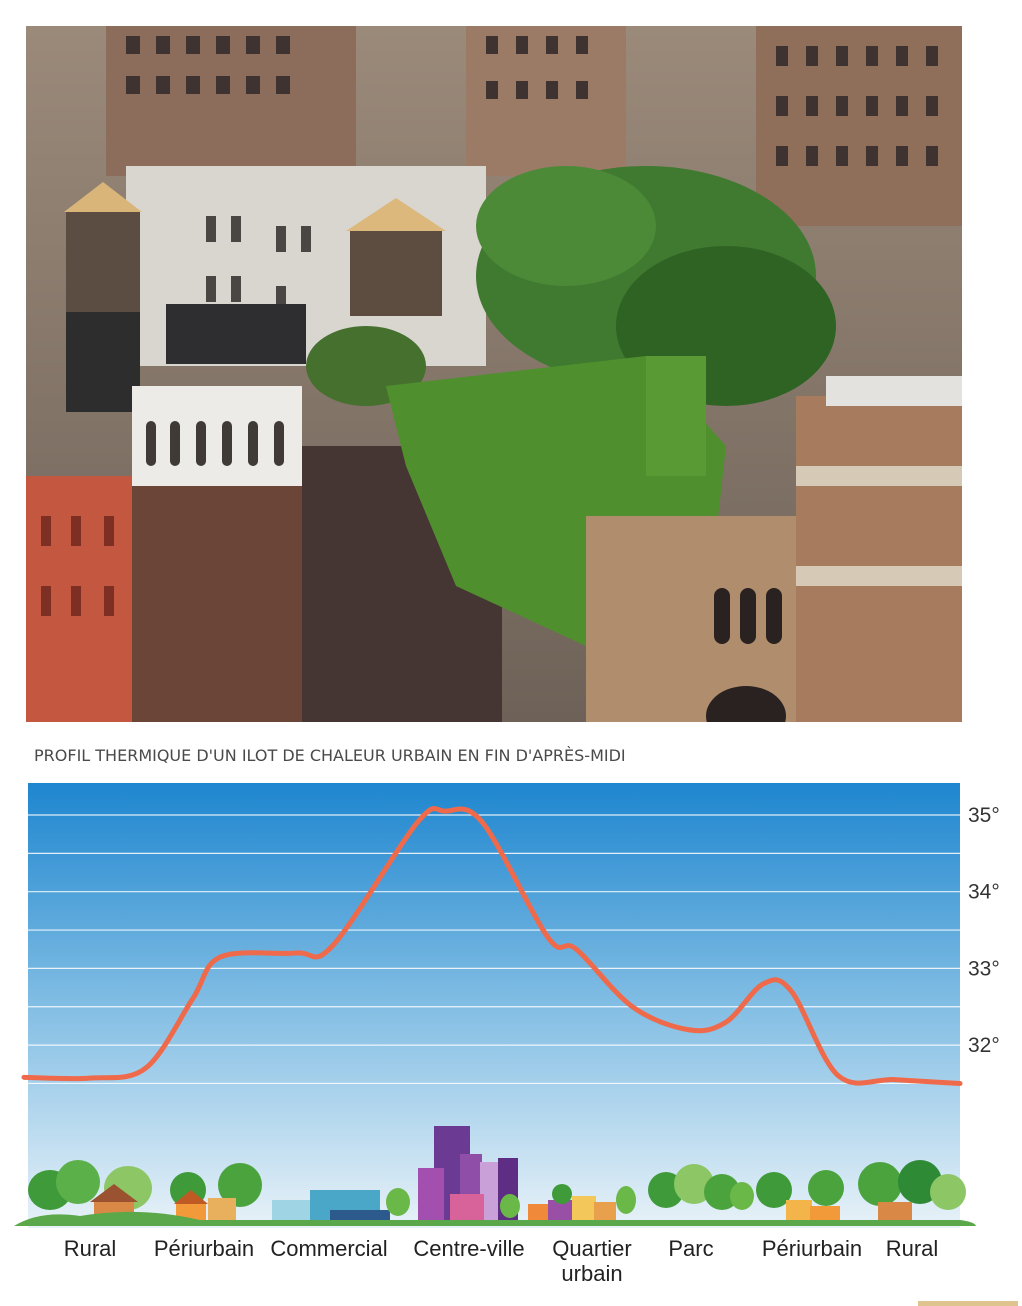 The height and width of the screenshot is (1306, 1022). I want to click on downtown-skyscrapers-icon, so click(469, 1175).